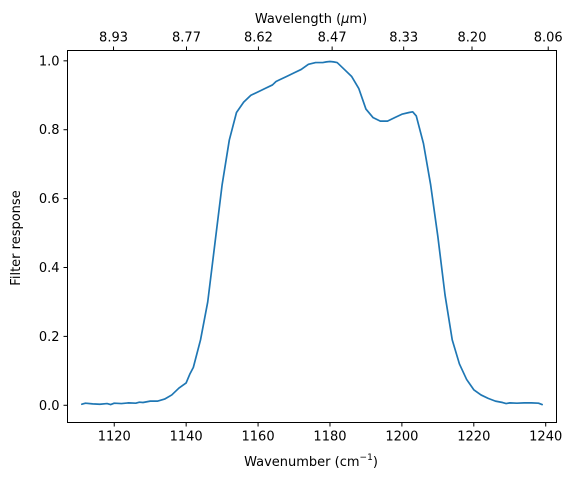  I want to click on x-tick-label: 1220, so click(473, 437).